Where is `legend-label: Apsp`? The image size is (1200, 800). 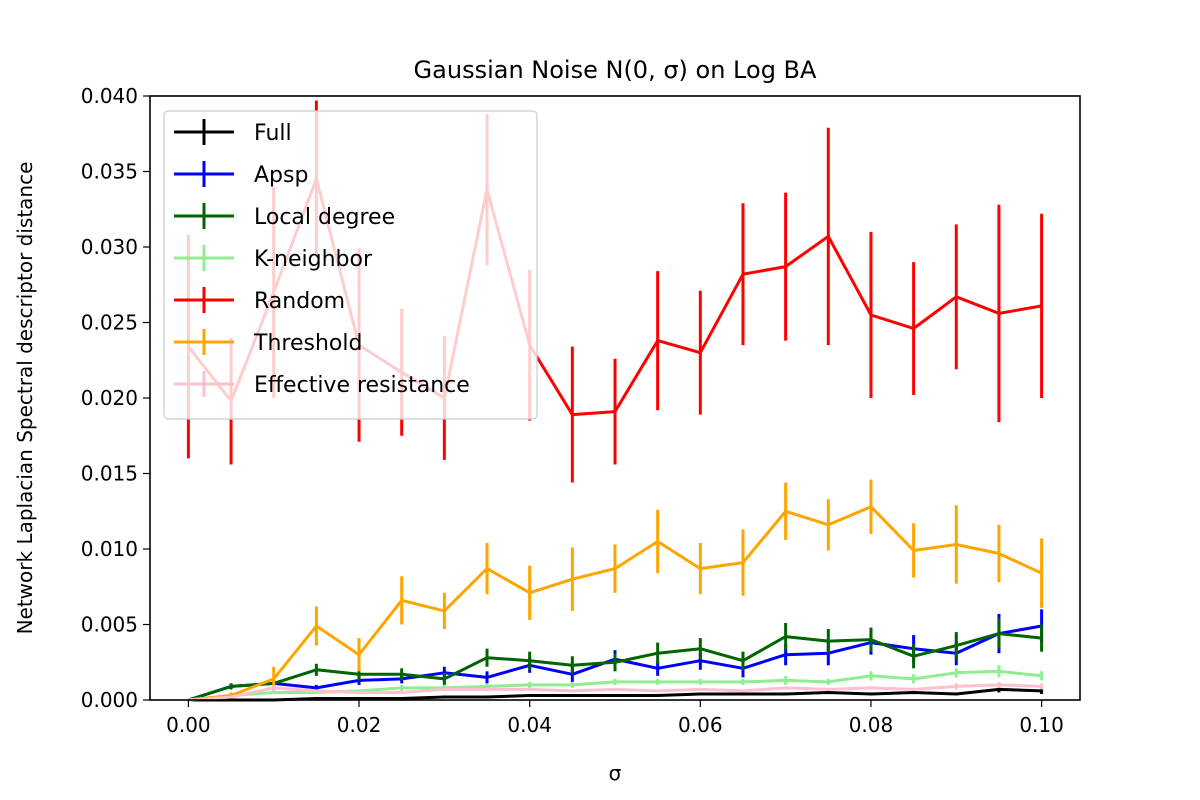
legend-label: Apsp is located at coordinates (281, 175).